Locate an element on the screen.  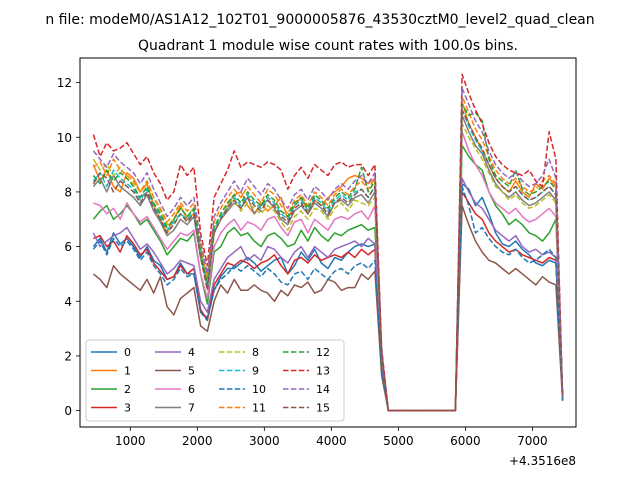
legend-label-12: 12 is located at coordinates (323, 352).